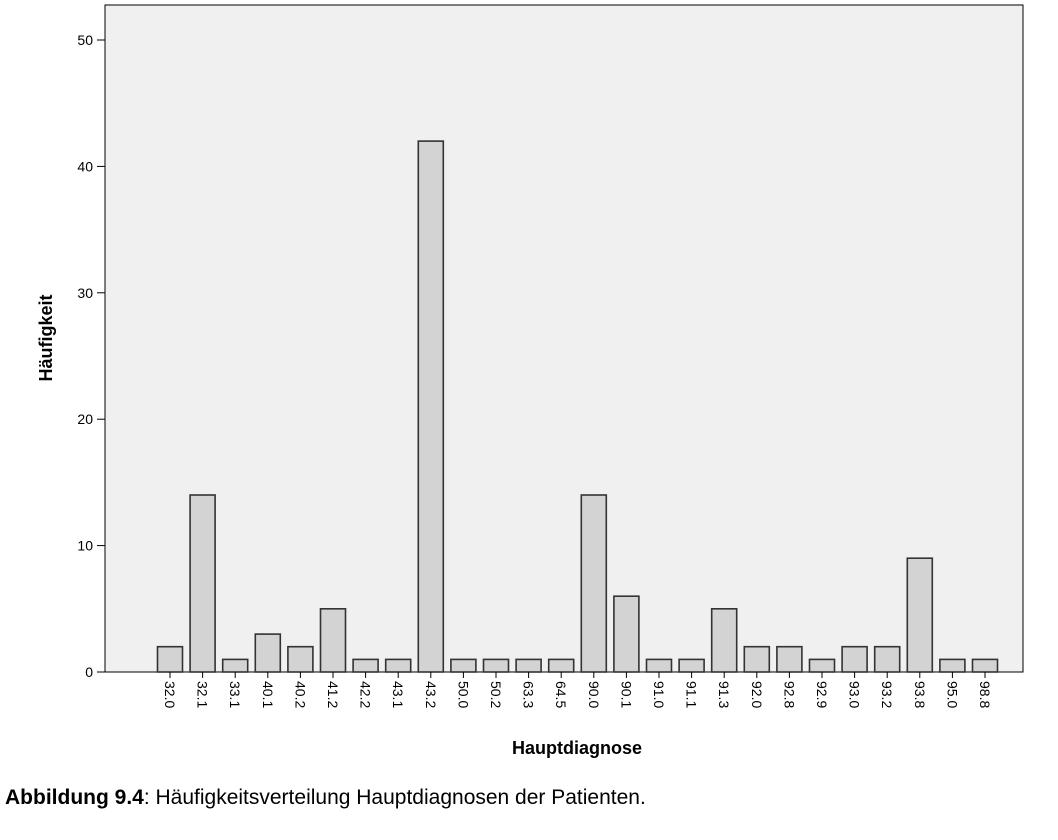  Describe the element at coordinates (85, 40) in the screenshot. I see `y-tick-label: 50` at that location.